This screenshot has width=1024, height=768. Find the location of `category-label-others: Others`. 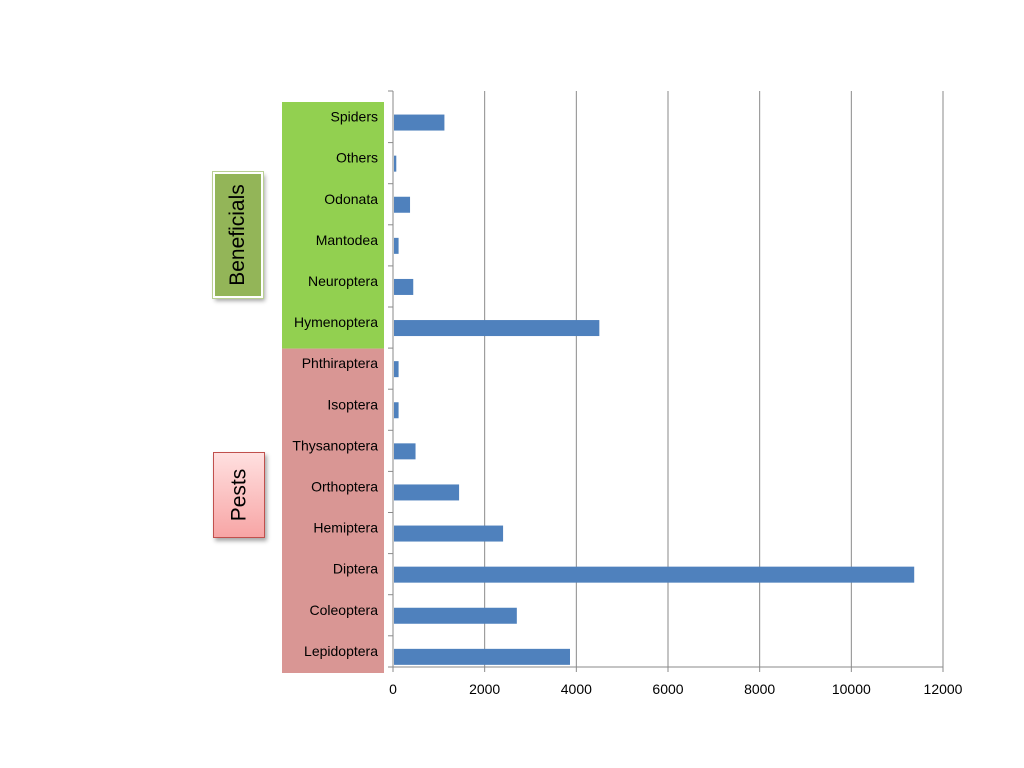

category-label-others: Others is located at coordinates (357, 158).